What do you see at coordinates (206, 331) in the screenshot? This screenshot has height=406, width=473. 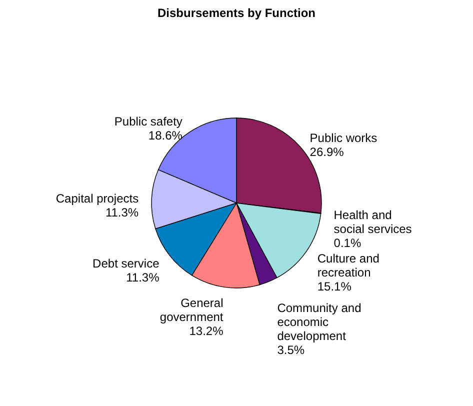 I see `data-label: 13.2%` at bounding box center [206, 331].